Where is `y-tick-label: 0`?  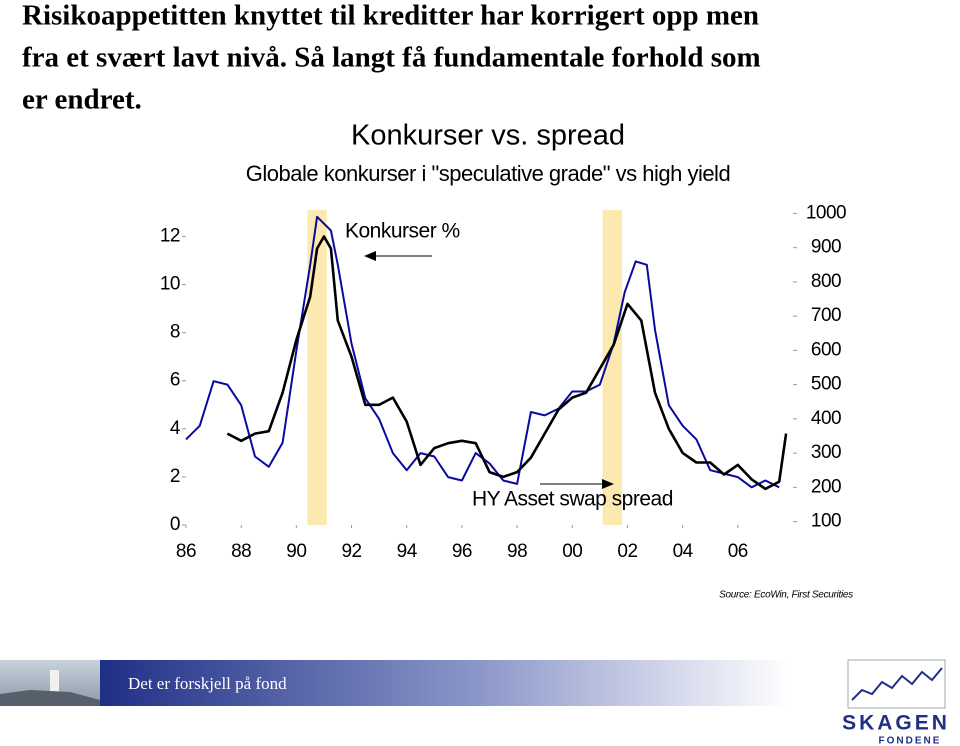 y-tick-label: 0 is located at coordinates (175, 524).